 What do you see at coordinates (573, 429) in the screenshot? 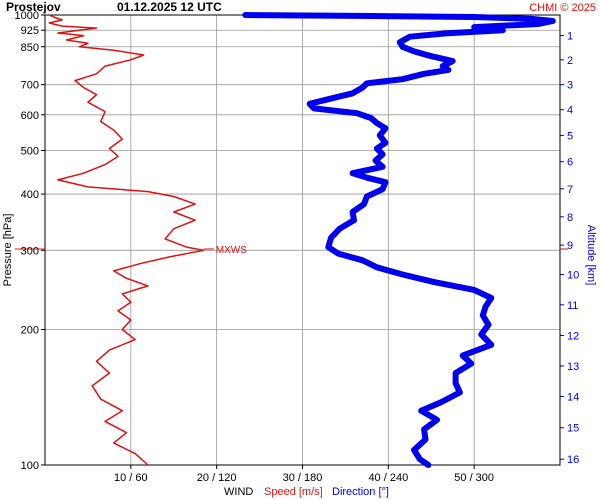
I see `altitude-tick-label: 15` at bounding box center [573, 429].